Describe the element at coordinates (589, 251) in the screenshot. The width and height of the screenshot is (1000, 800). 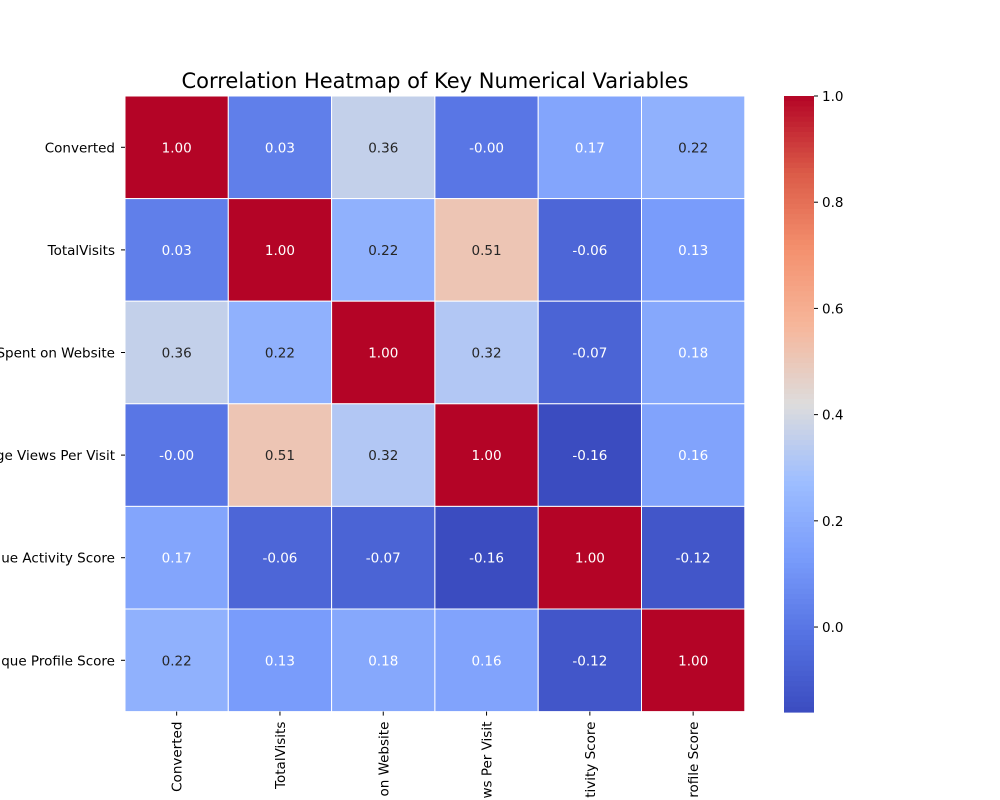
I see `cell-value-label: -0.06` at that location.